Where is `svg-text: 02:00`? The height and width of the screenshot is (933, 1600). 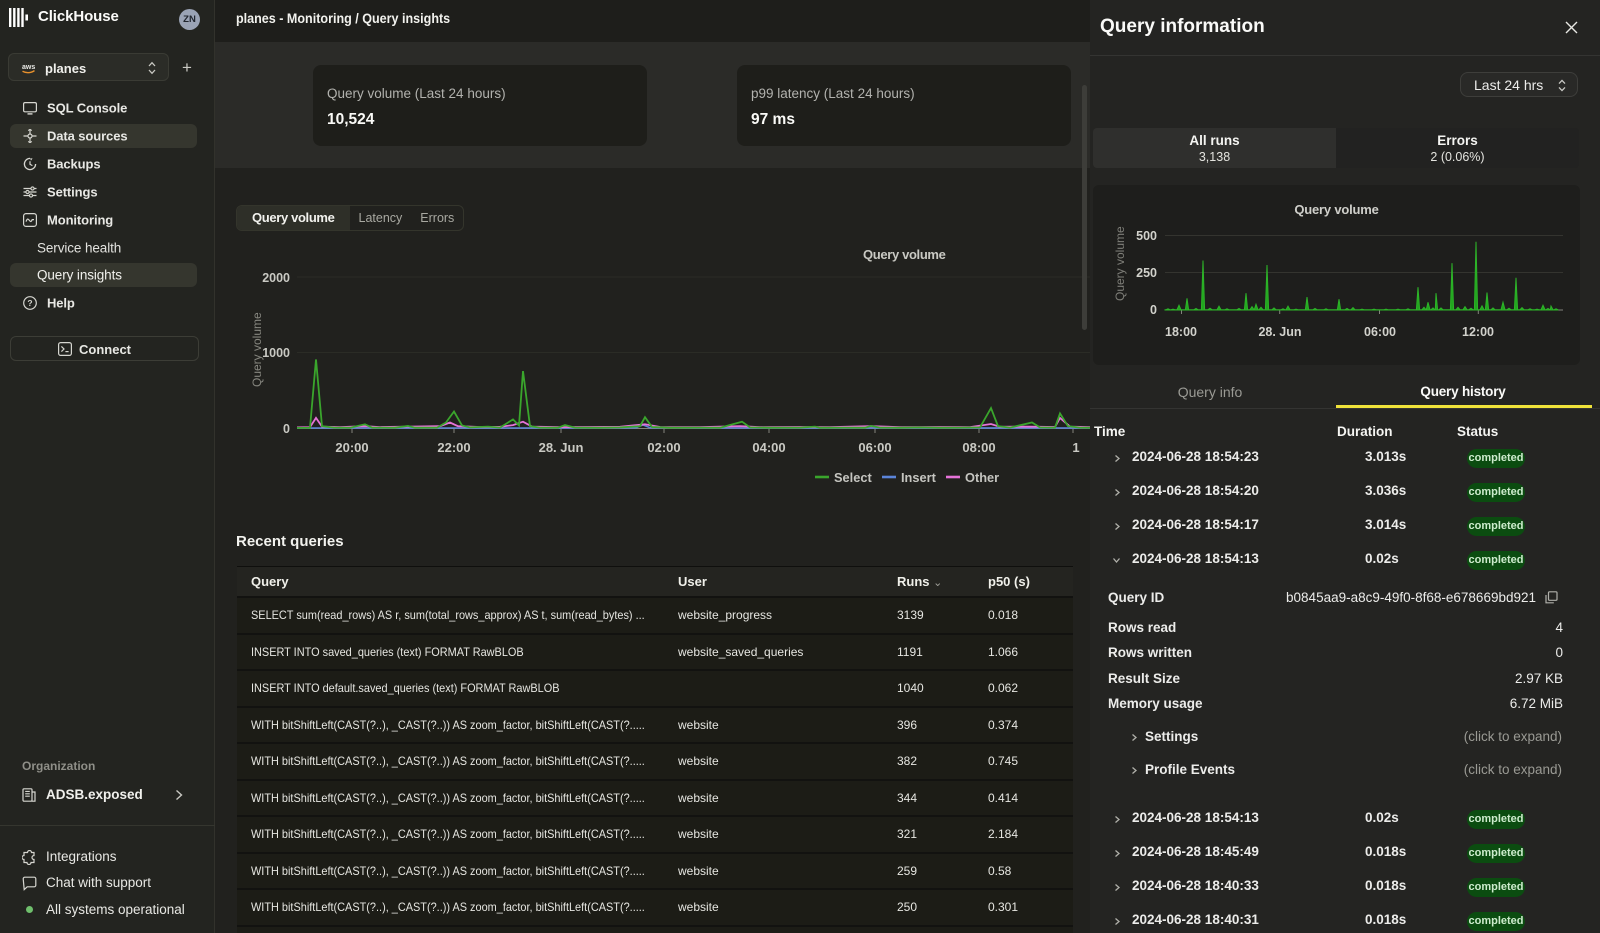
svg-text: 02:00 is located at coordinates (663, 447).